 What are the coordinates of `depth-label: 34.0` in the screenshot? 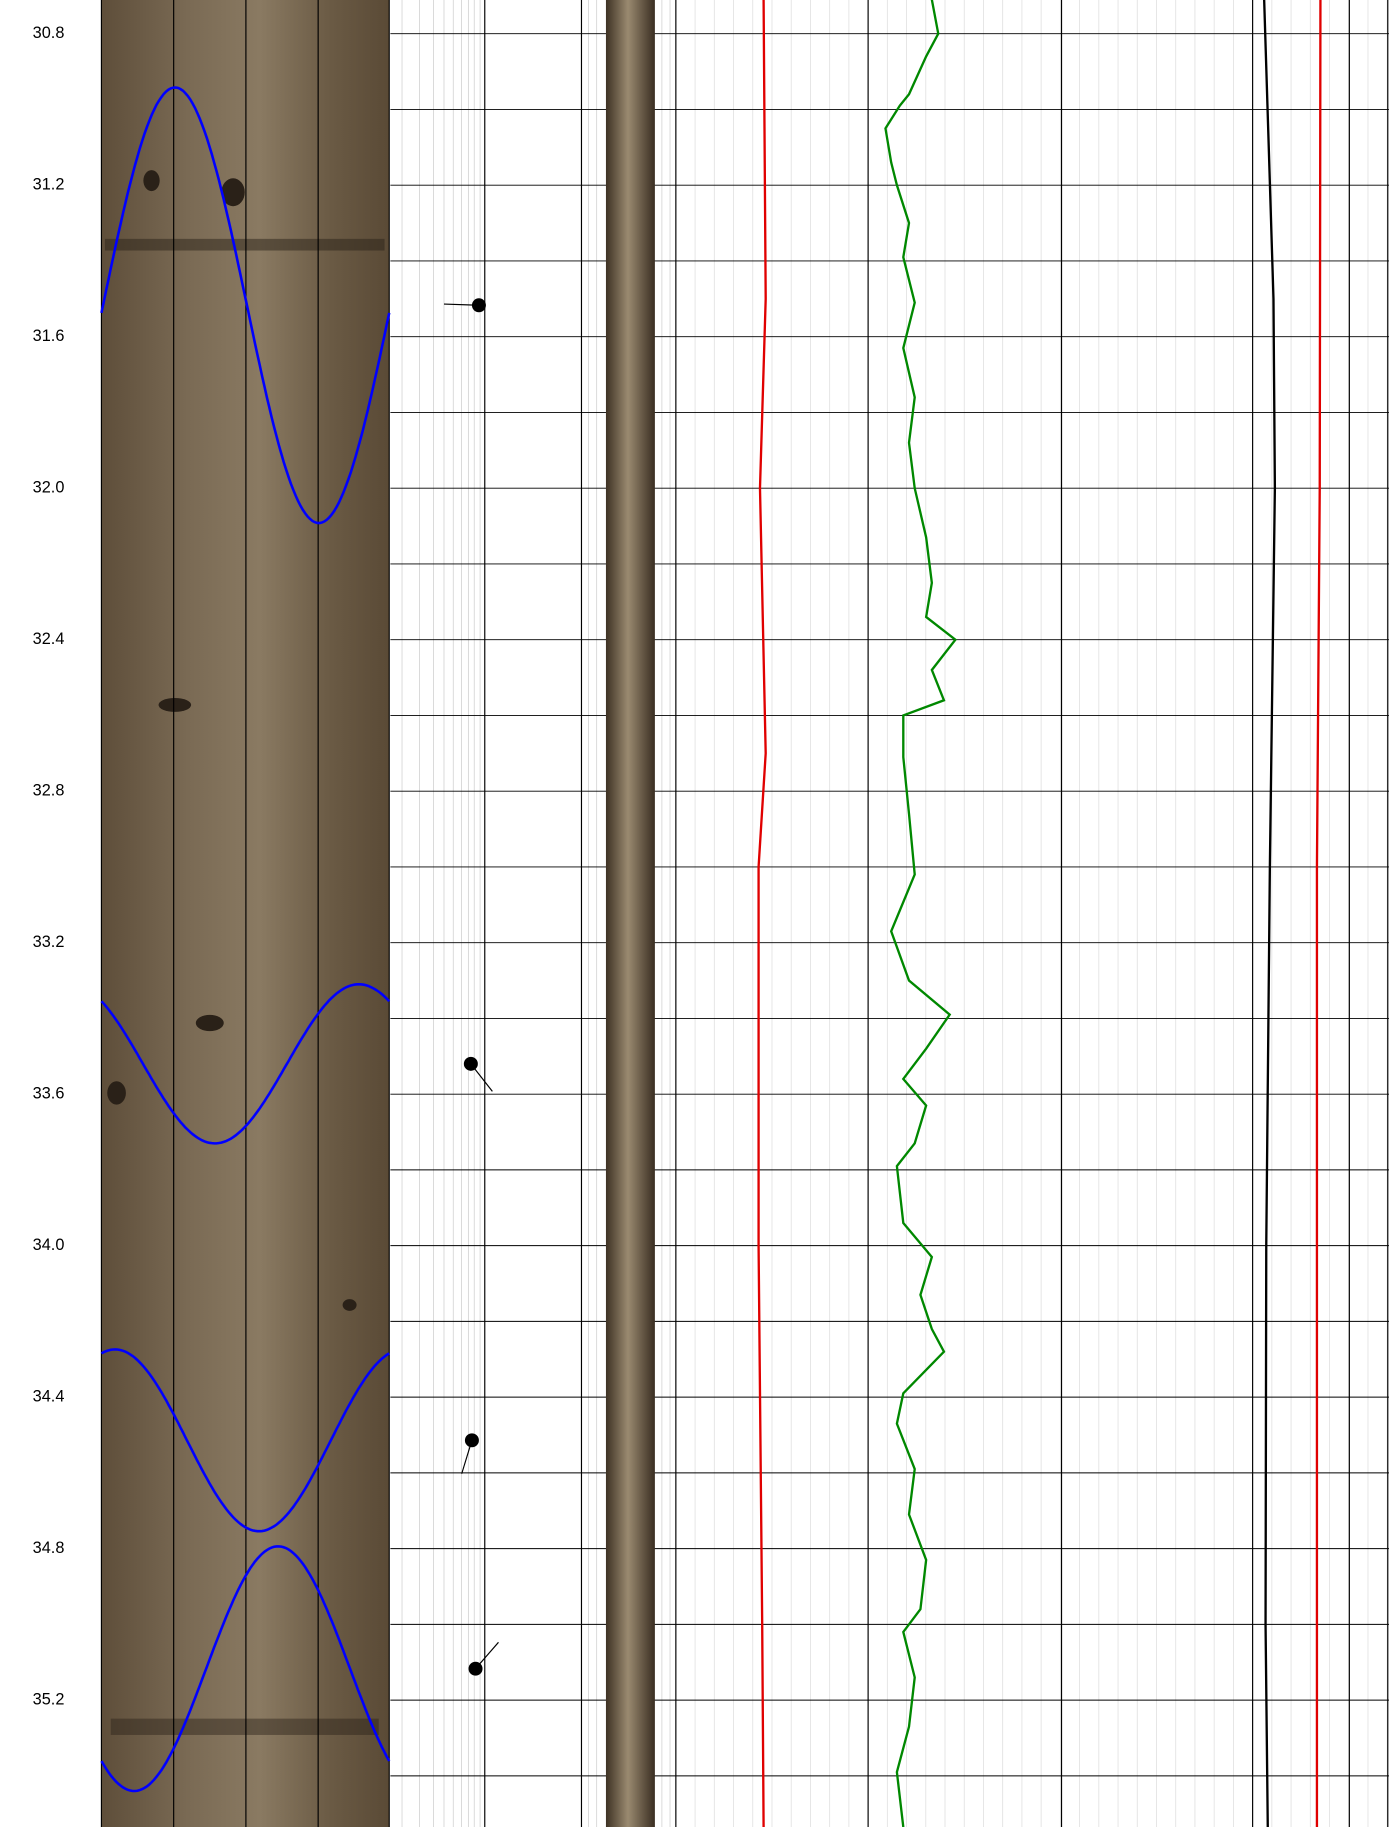 It's located at (49, 1245).